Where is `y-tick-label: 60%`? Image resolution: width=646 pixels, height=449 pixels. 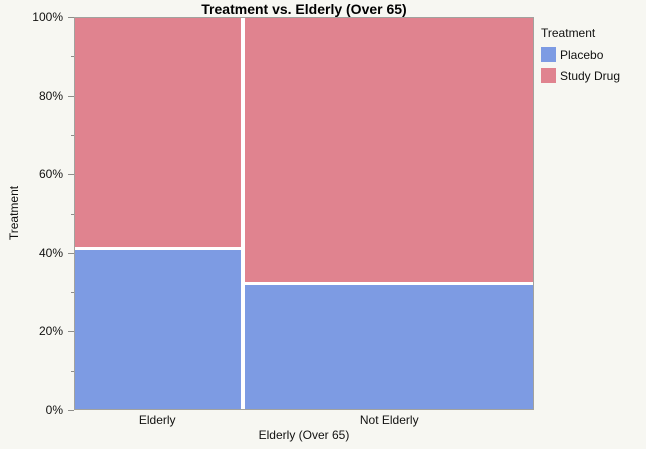
y-tick-label: 60% is located at coordinates (50, 174).